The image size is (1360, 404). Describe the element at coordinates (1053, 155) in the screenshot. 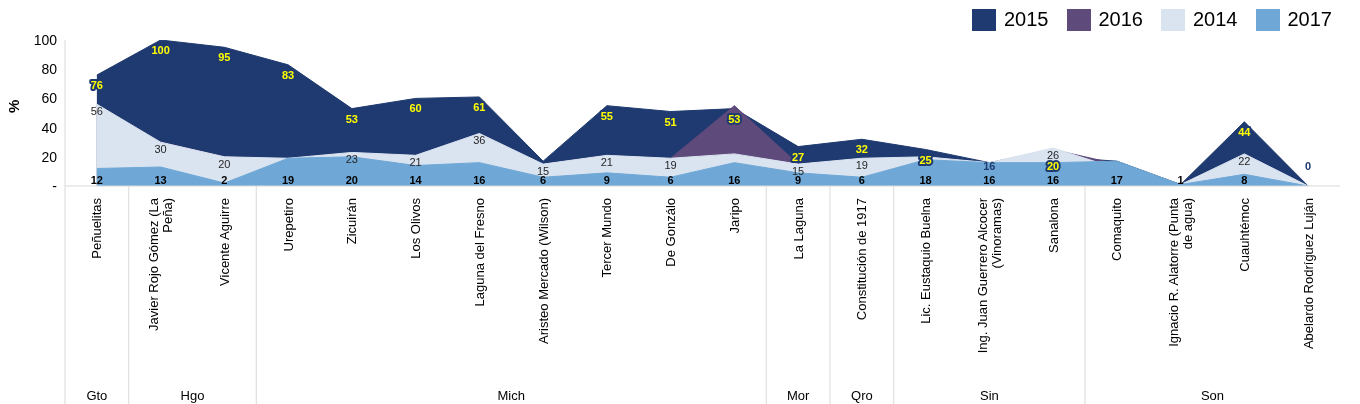

I see `data-label: 26` at that location.